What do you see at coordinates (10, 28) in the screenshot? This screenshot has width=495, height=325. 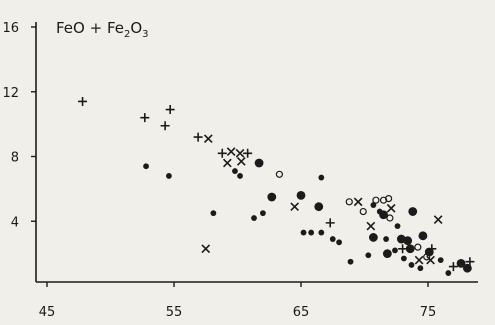 I see `y-tick-label: 16` at bounding box center [10, 28].